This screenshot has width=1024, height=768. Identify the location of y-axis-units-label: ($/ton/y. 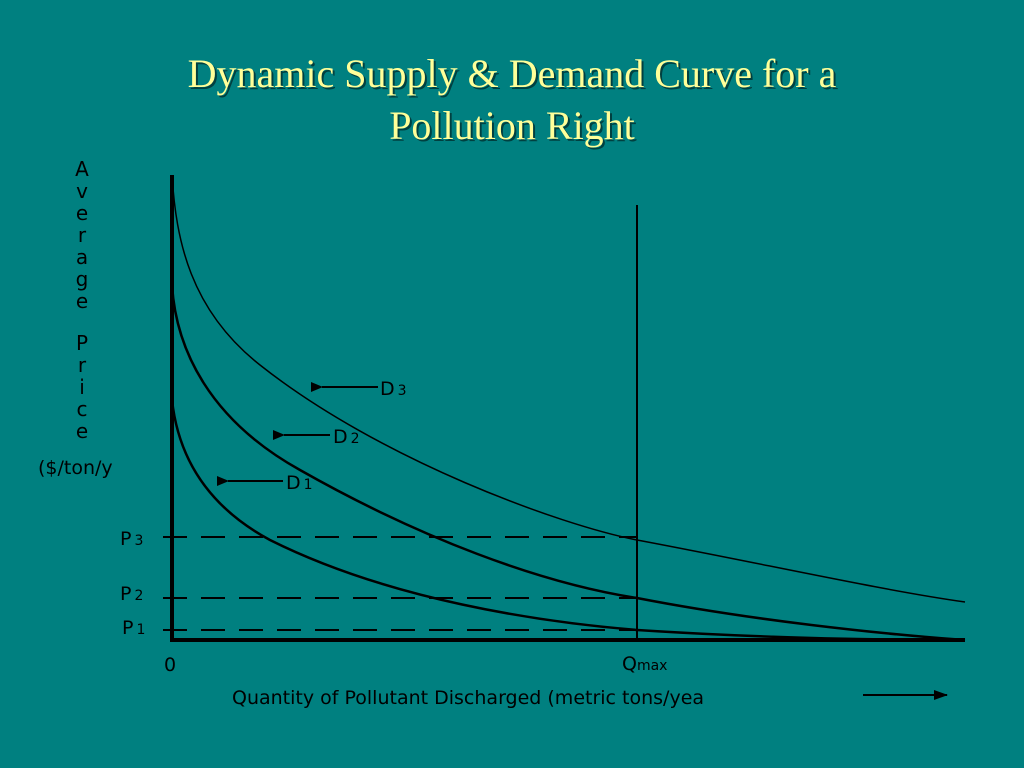
(75, 468).